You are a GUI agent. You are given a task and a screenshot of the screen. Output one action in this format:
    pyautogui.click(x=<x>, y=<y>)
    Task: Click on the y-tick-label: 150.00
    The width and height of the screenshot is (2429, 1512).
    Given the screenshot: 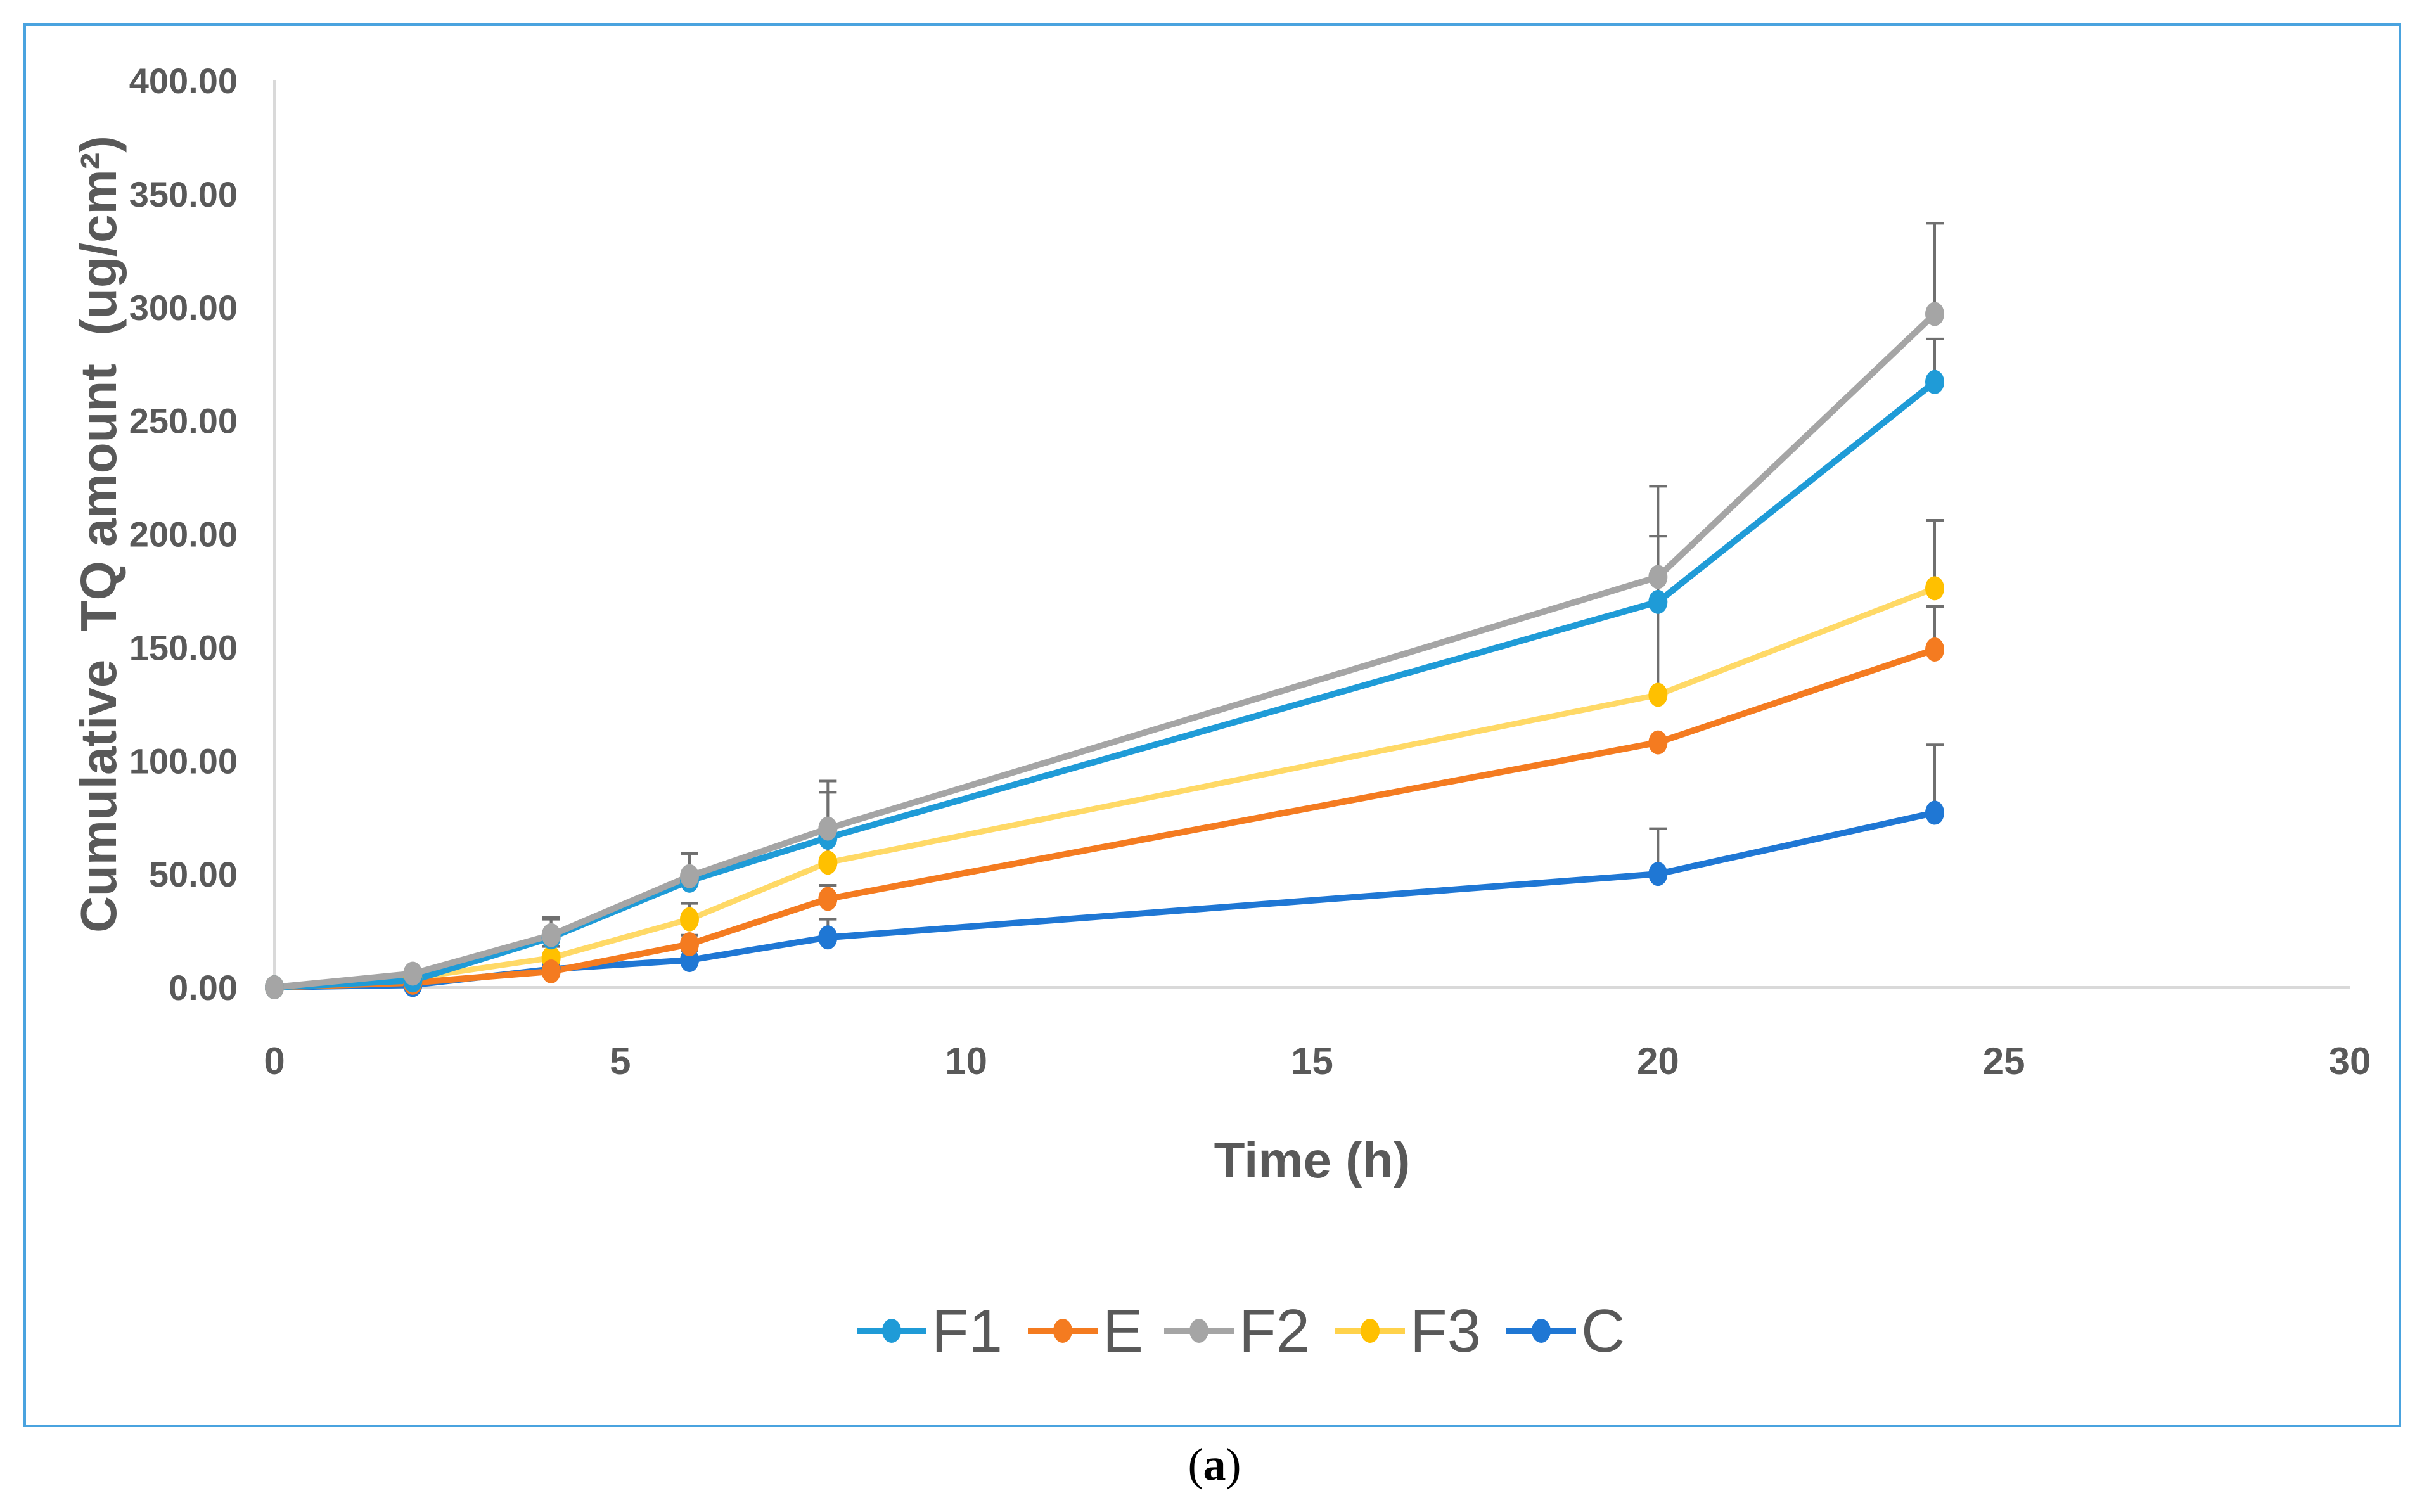 What is the action you would take?
    pyautogui.click(x=183, y=647)
    